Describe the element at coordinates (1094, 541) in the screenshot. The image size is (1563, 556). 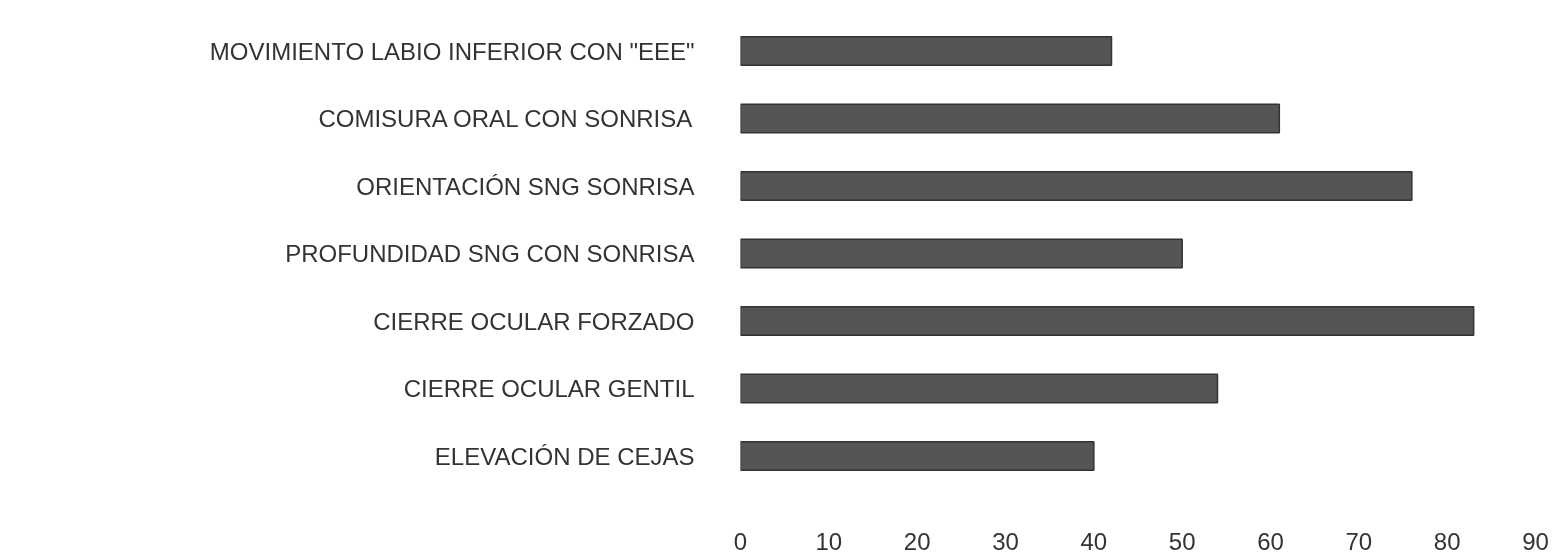
I see `x-tick-label: 40` at that location.